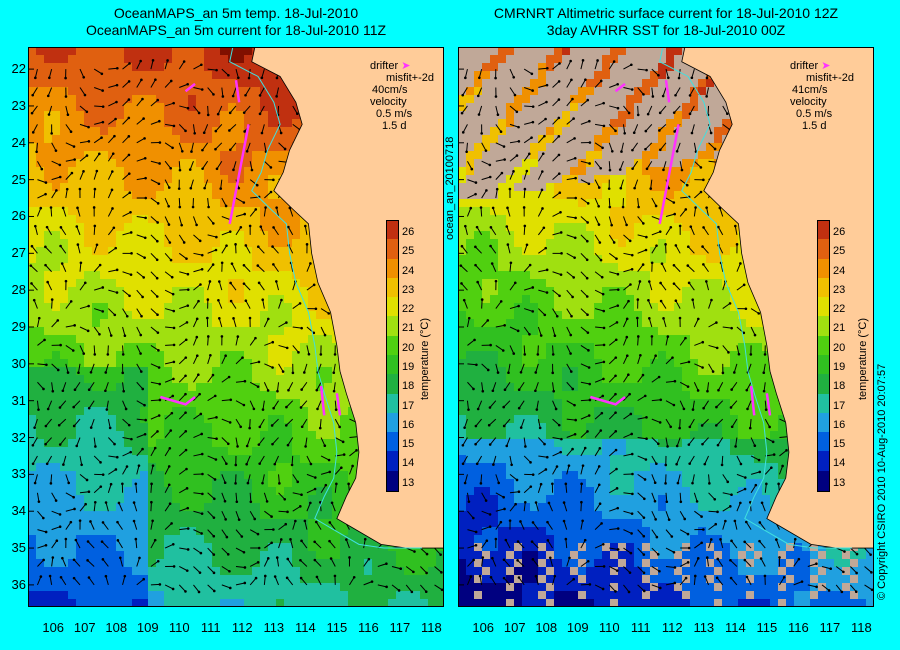  Describe the element at coordinates (394, 126) in the screenshot. I see `left-legend-duration: 1.5 d` at that location.